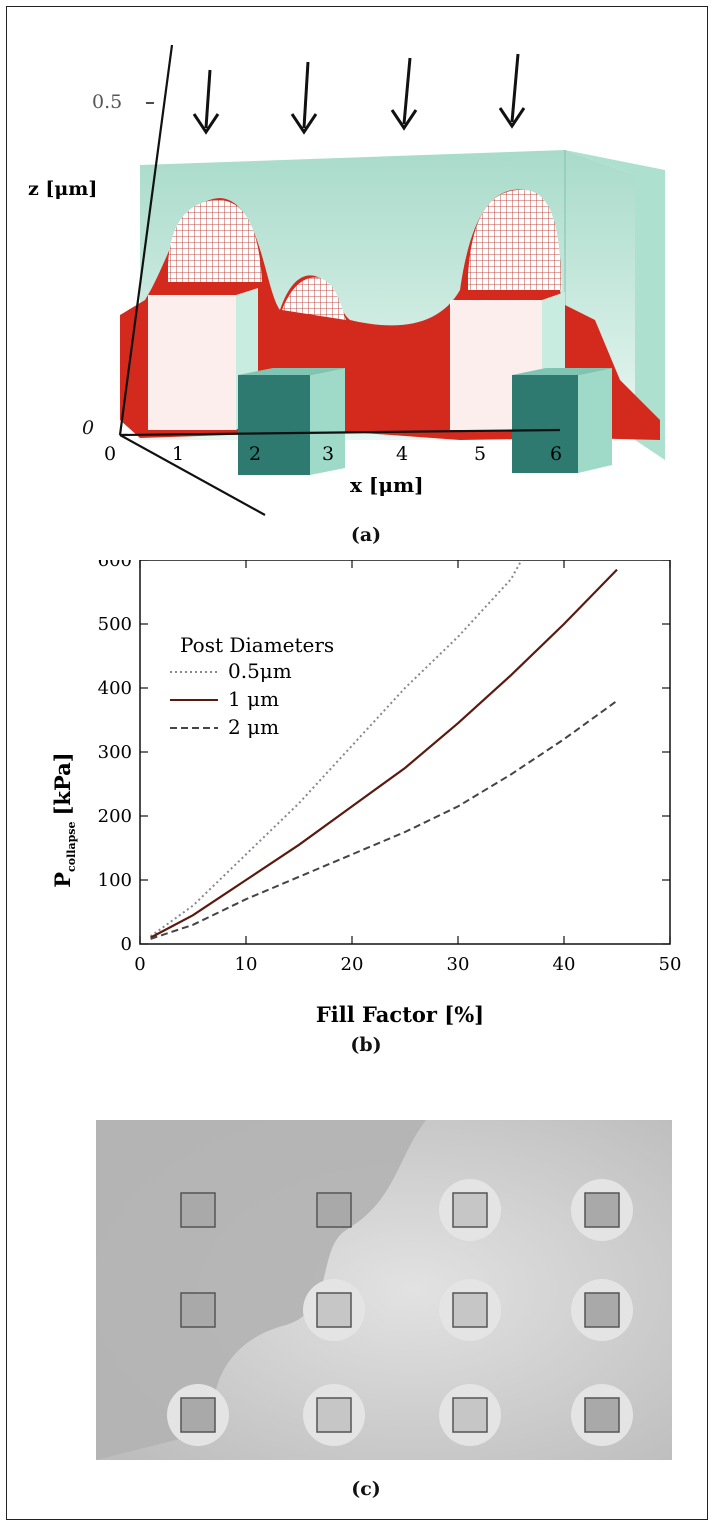 The height and width of the screenshot is (1528, 716). What do you see at coordinates (62, 880) in the screenshot?
I see `y-label-main: P` at bounding box center [62, 880].